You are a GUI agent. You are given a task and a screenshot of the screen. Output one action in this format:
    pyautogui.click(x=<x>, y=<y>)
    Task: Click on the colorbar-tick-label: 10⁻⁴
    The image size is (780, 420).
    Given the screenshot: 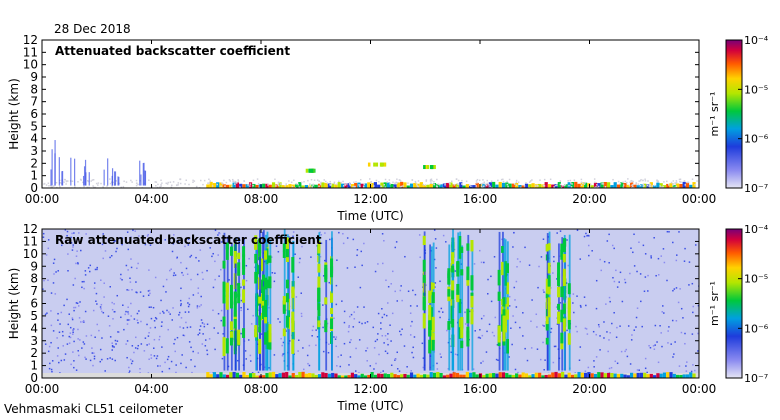 What is the action you would take?
    pyautogui.click(x=756, y=229)
    